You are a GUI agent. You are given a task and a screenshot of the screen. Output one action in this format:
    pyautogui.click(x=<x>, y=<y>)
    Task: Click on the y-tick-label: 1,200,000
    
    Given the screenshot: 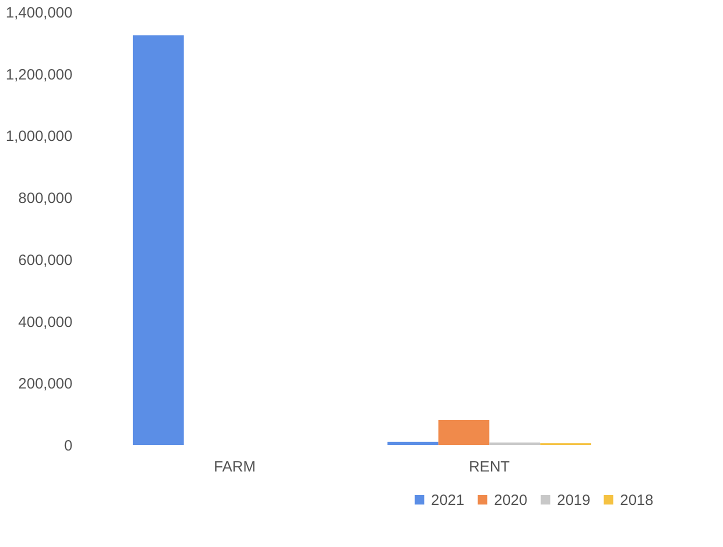 What is the action you would take?
    pyautogui.click(x=39, y=75)
    